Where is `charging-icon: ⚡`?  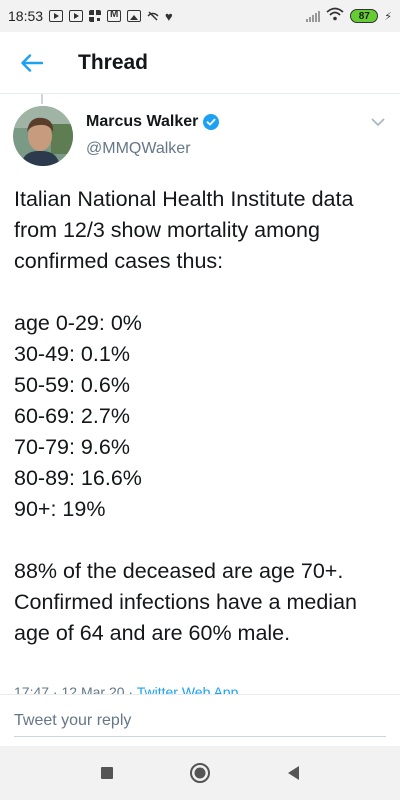 charging-icon: ⚡ is located at coordinates (388, 16).